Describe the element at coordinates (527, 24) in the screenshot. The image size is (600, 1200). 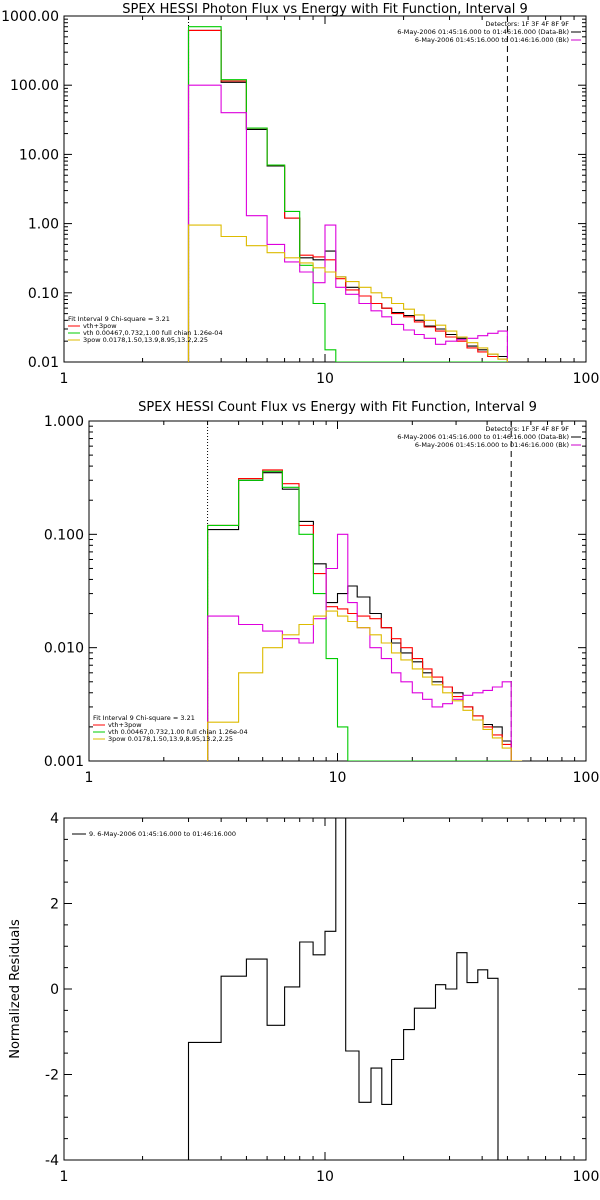
I see `photon-legend-topright-entry: Detectors: 1F 3F 4F 8F 9F` at that location.